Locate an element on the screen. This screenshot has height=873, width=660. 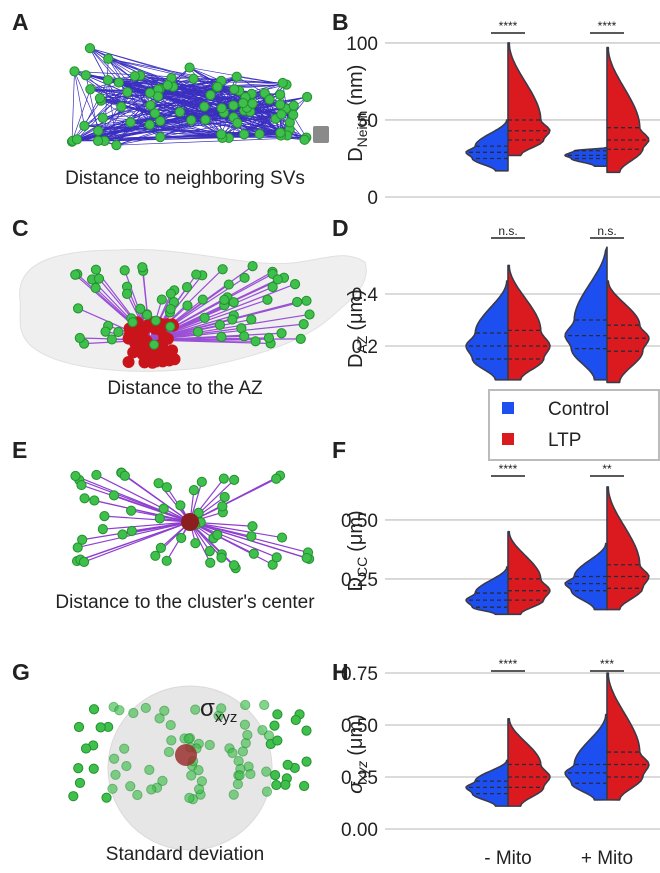
x-tick-label: + Mito is located at coordinates (607, 858).